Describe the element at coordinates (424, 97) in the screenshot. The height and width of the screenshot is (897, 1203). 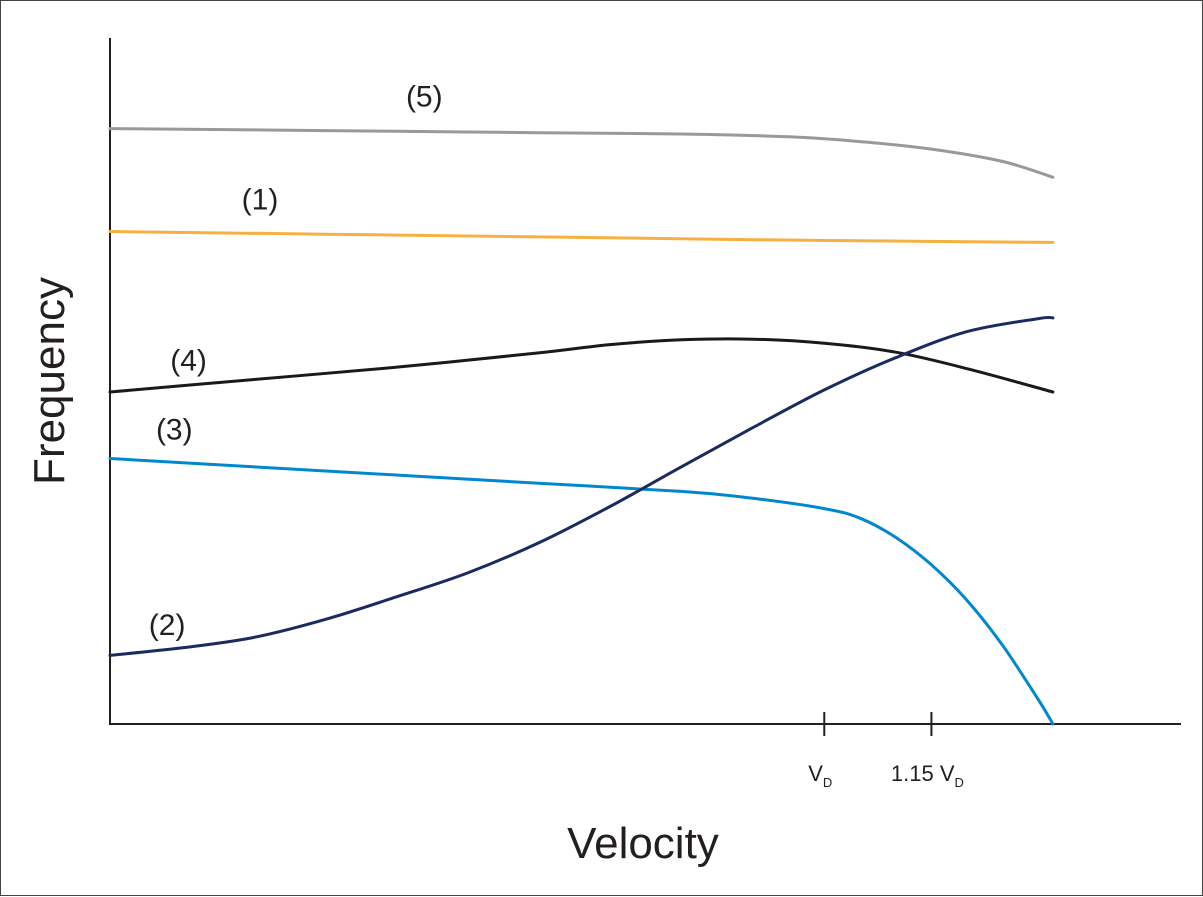
I see `curve-label-5: (5)` at that location.